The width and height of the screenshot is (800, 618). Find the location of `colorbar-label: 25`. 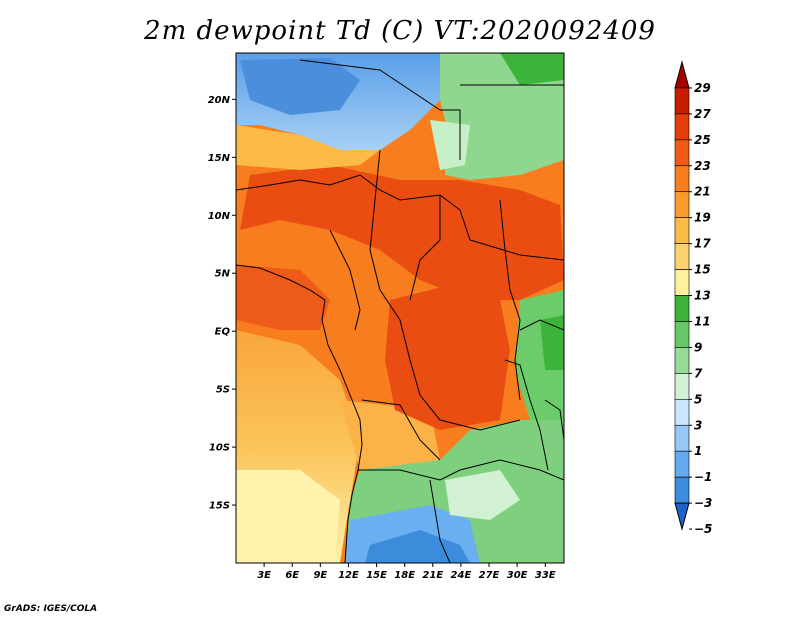

colorbar-label: 25 is located at coordinates (702, 140).